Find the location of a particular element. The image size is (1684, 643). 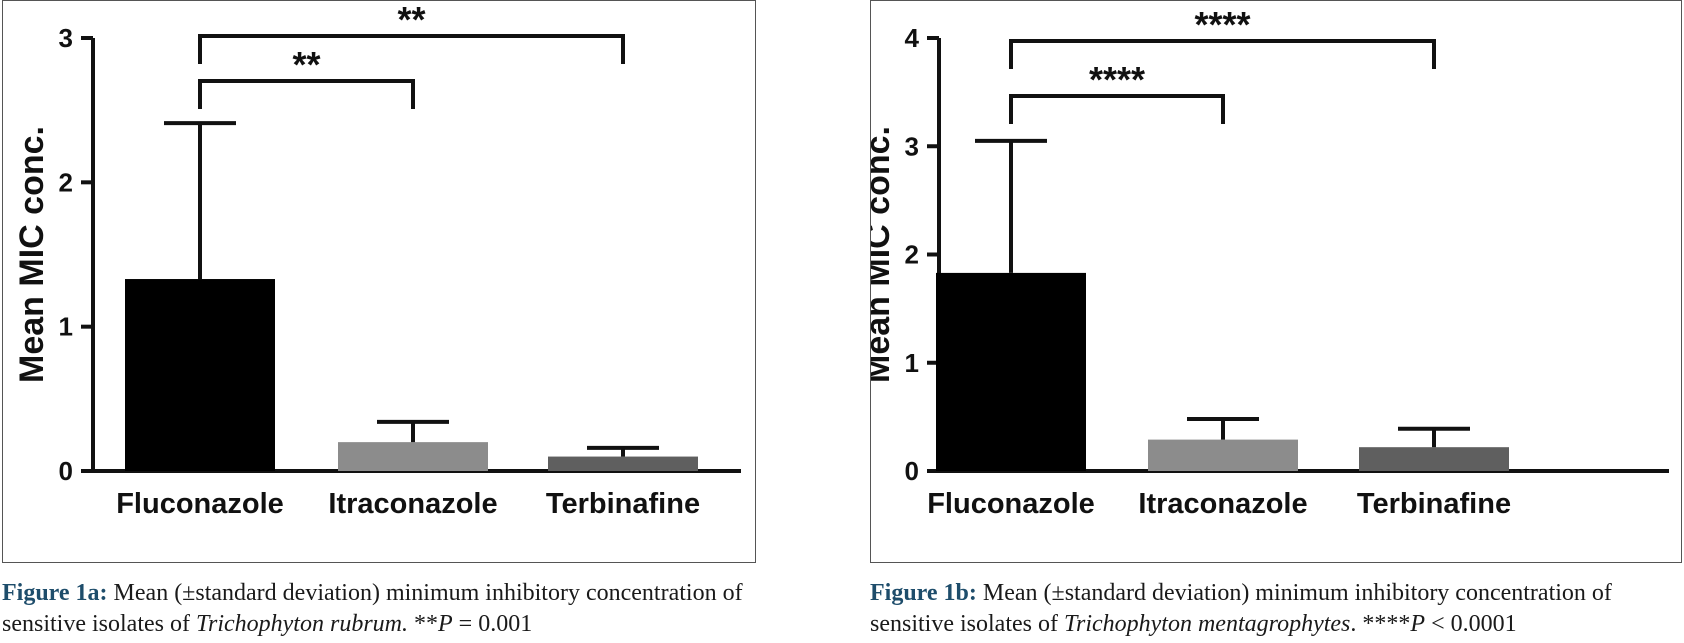

caption-stat-stars: . **** is located at coordinates (1380, 624).